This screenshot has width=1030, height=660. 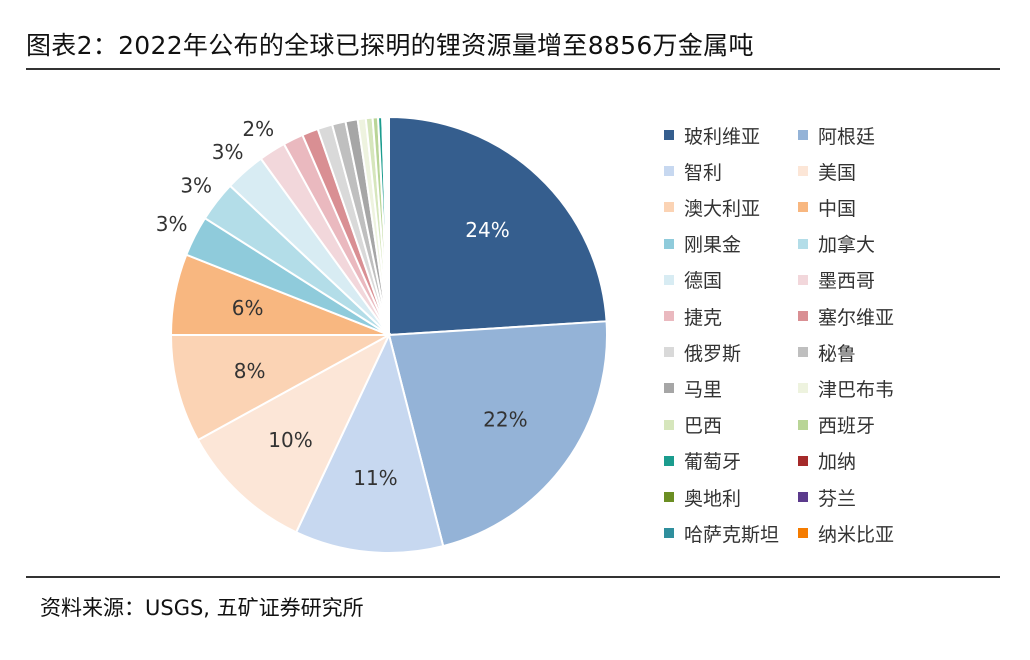 I want to click on legend-label: 葡萄牙, so click(x=713, y=462).